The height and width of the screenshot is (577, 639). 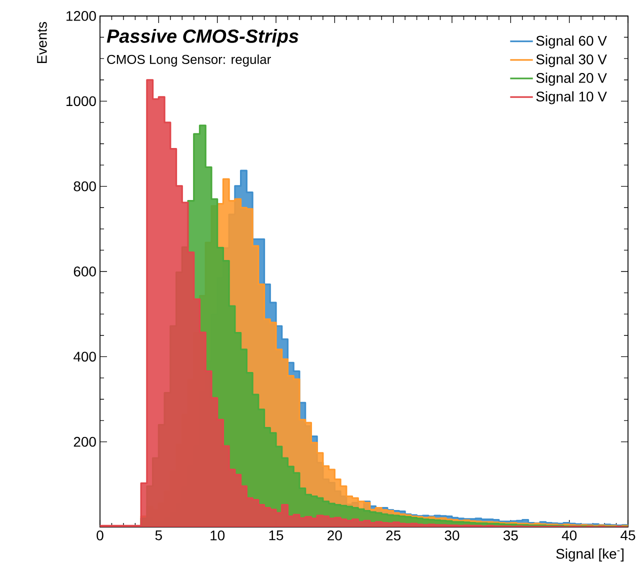 What do you see at coordinates (569, 535) in the screenshot?
I see `x-tick-label: 40` at bounding box center [569, 535].